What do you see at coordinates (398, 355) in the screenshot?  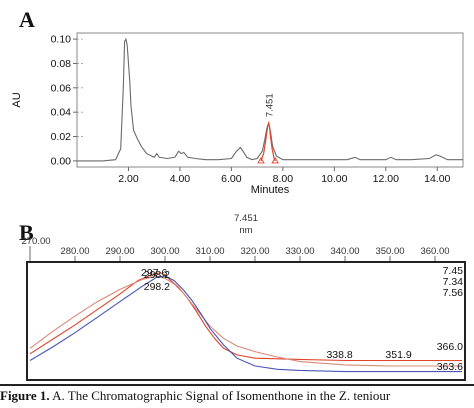 I see `b-annotation-label: 351.9` at bounding box center [398, 355].